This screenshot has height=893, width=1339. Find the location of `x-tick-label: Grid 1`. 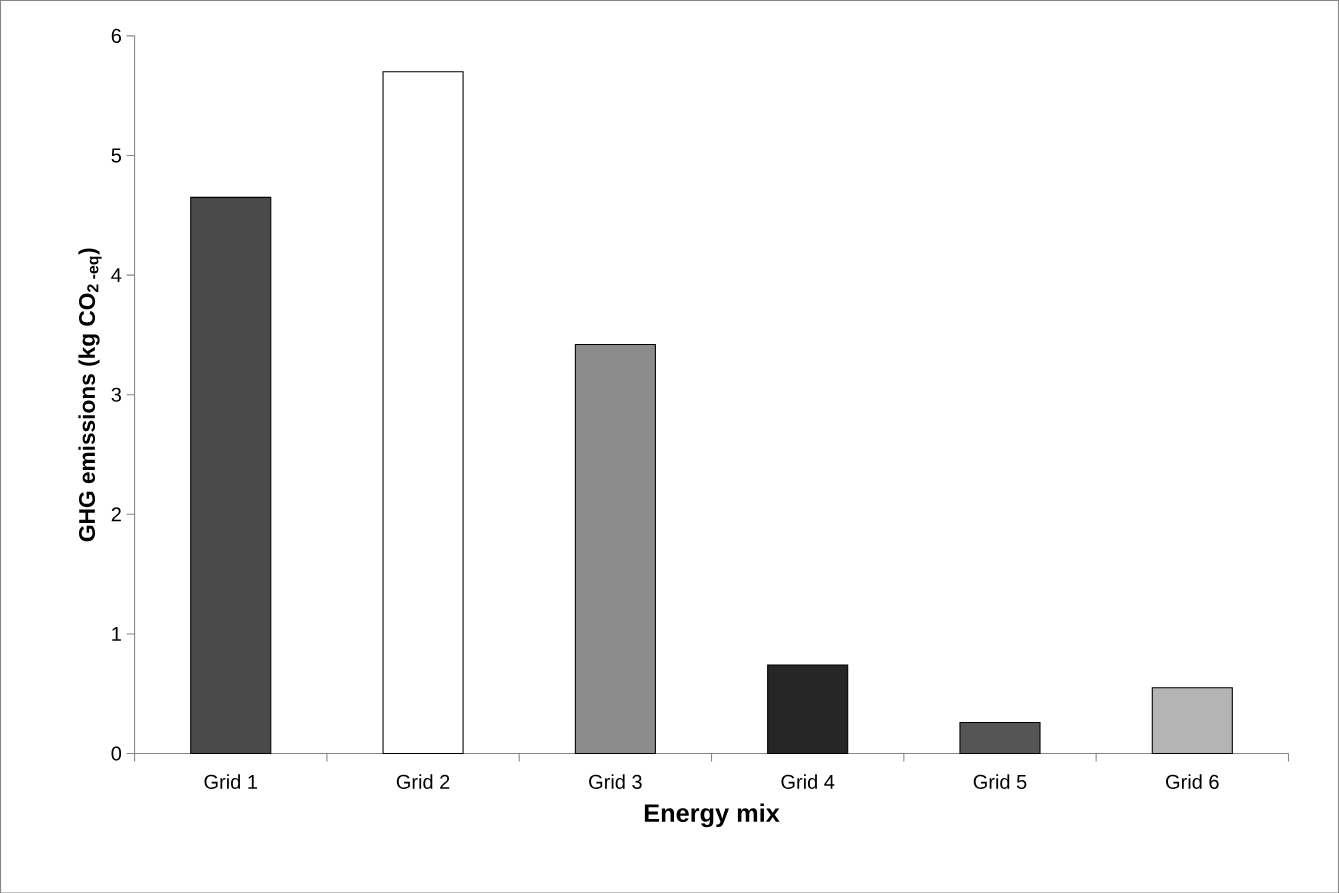

x-tick-label: Grid 1 is located at coordinates (230, 781).